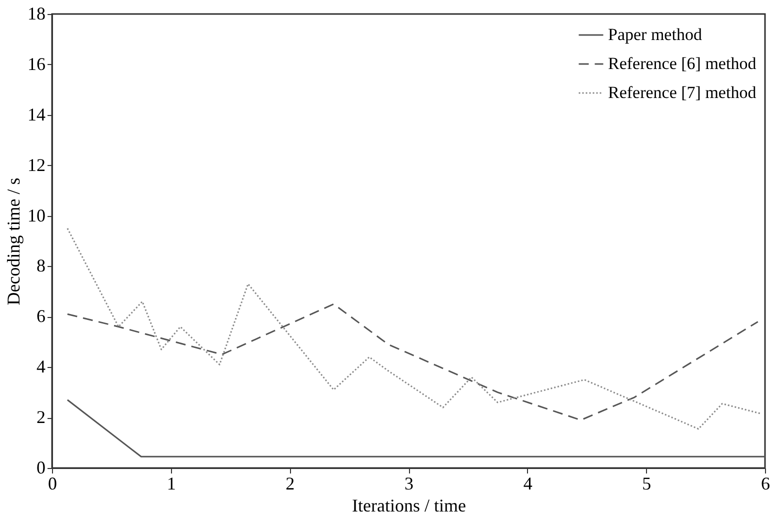 This screenshot has height=527, width=783. What do you see at coordinates (41, 316) in the screenshot?
I see `y-tick-label: 6` at bounding box center [41, 316].